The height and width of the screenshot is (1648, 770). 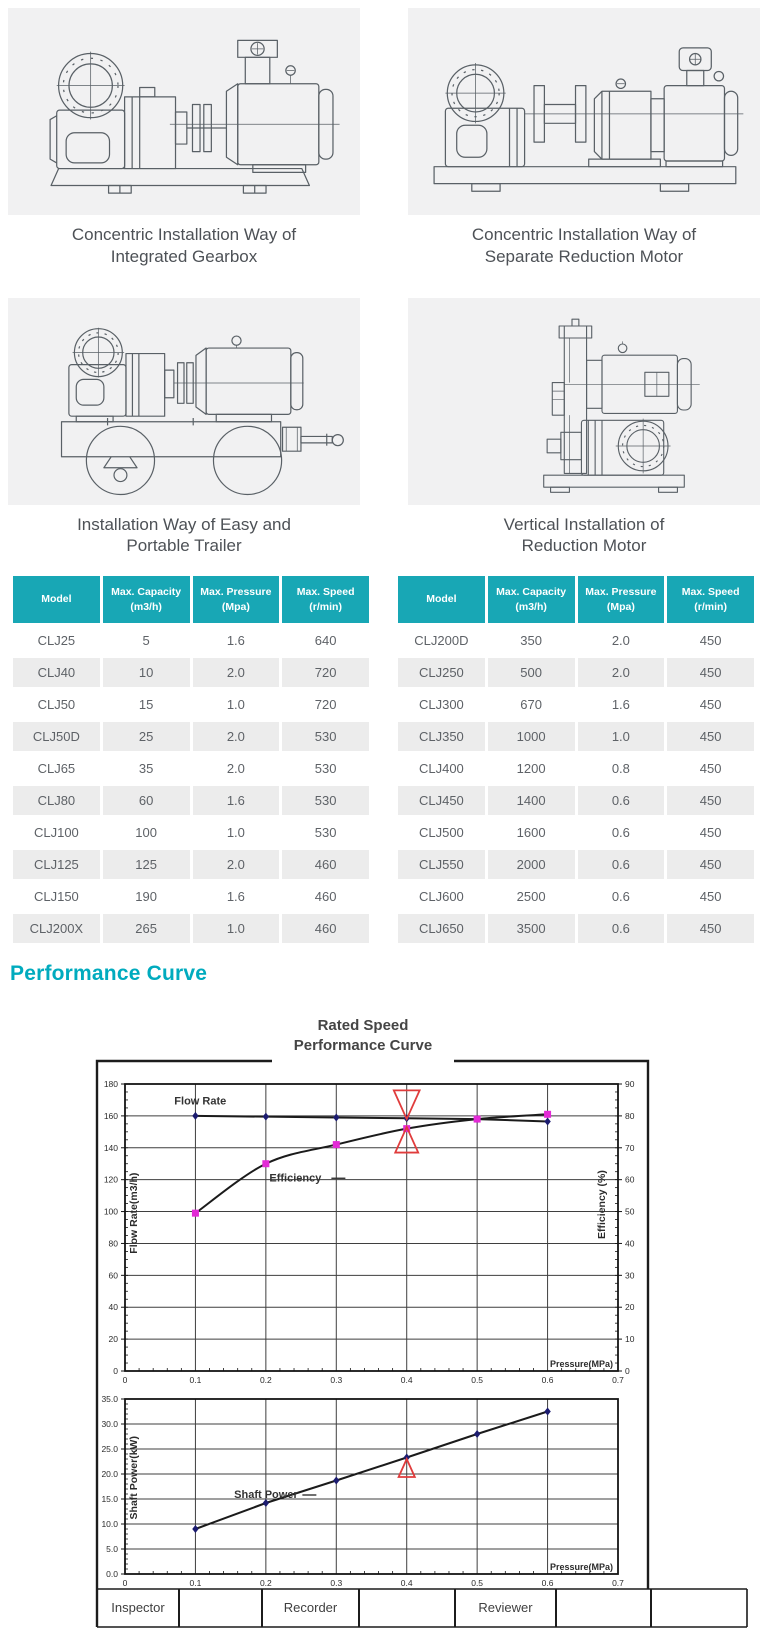 I want to click on y-axis-title-left: Flow Rate(m3/h), so click(x=134, y=1213).